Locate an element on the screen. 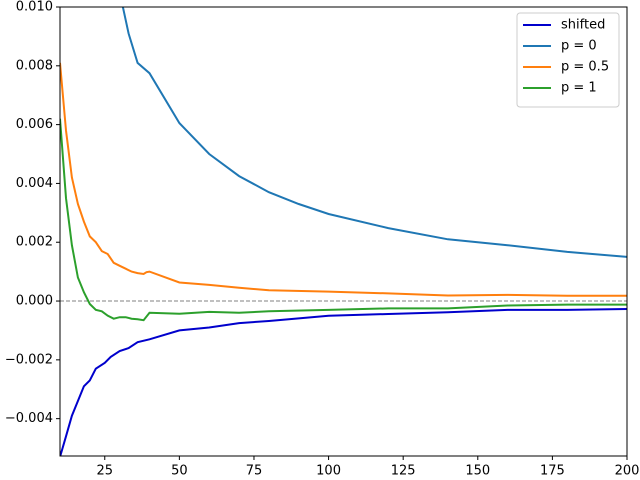  legend-label: p = 0 is located at coordinates (579, 46).